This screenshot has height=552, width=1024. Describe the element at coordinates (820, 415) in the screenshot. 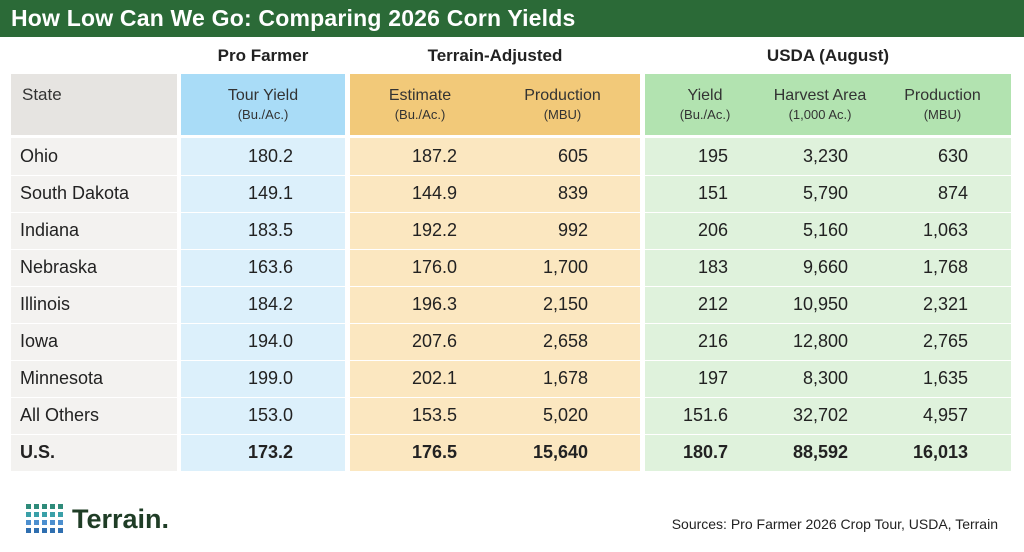

I see `cell-harvest-area: 32,702` at that location.